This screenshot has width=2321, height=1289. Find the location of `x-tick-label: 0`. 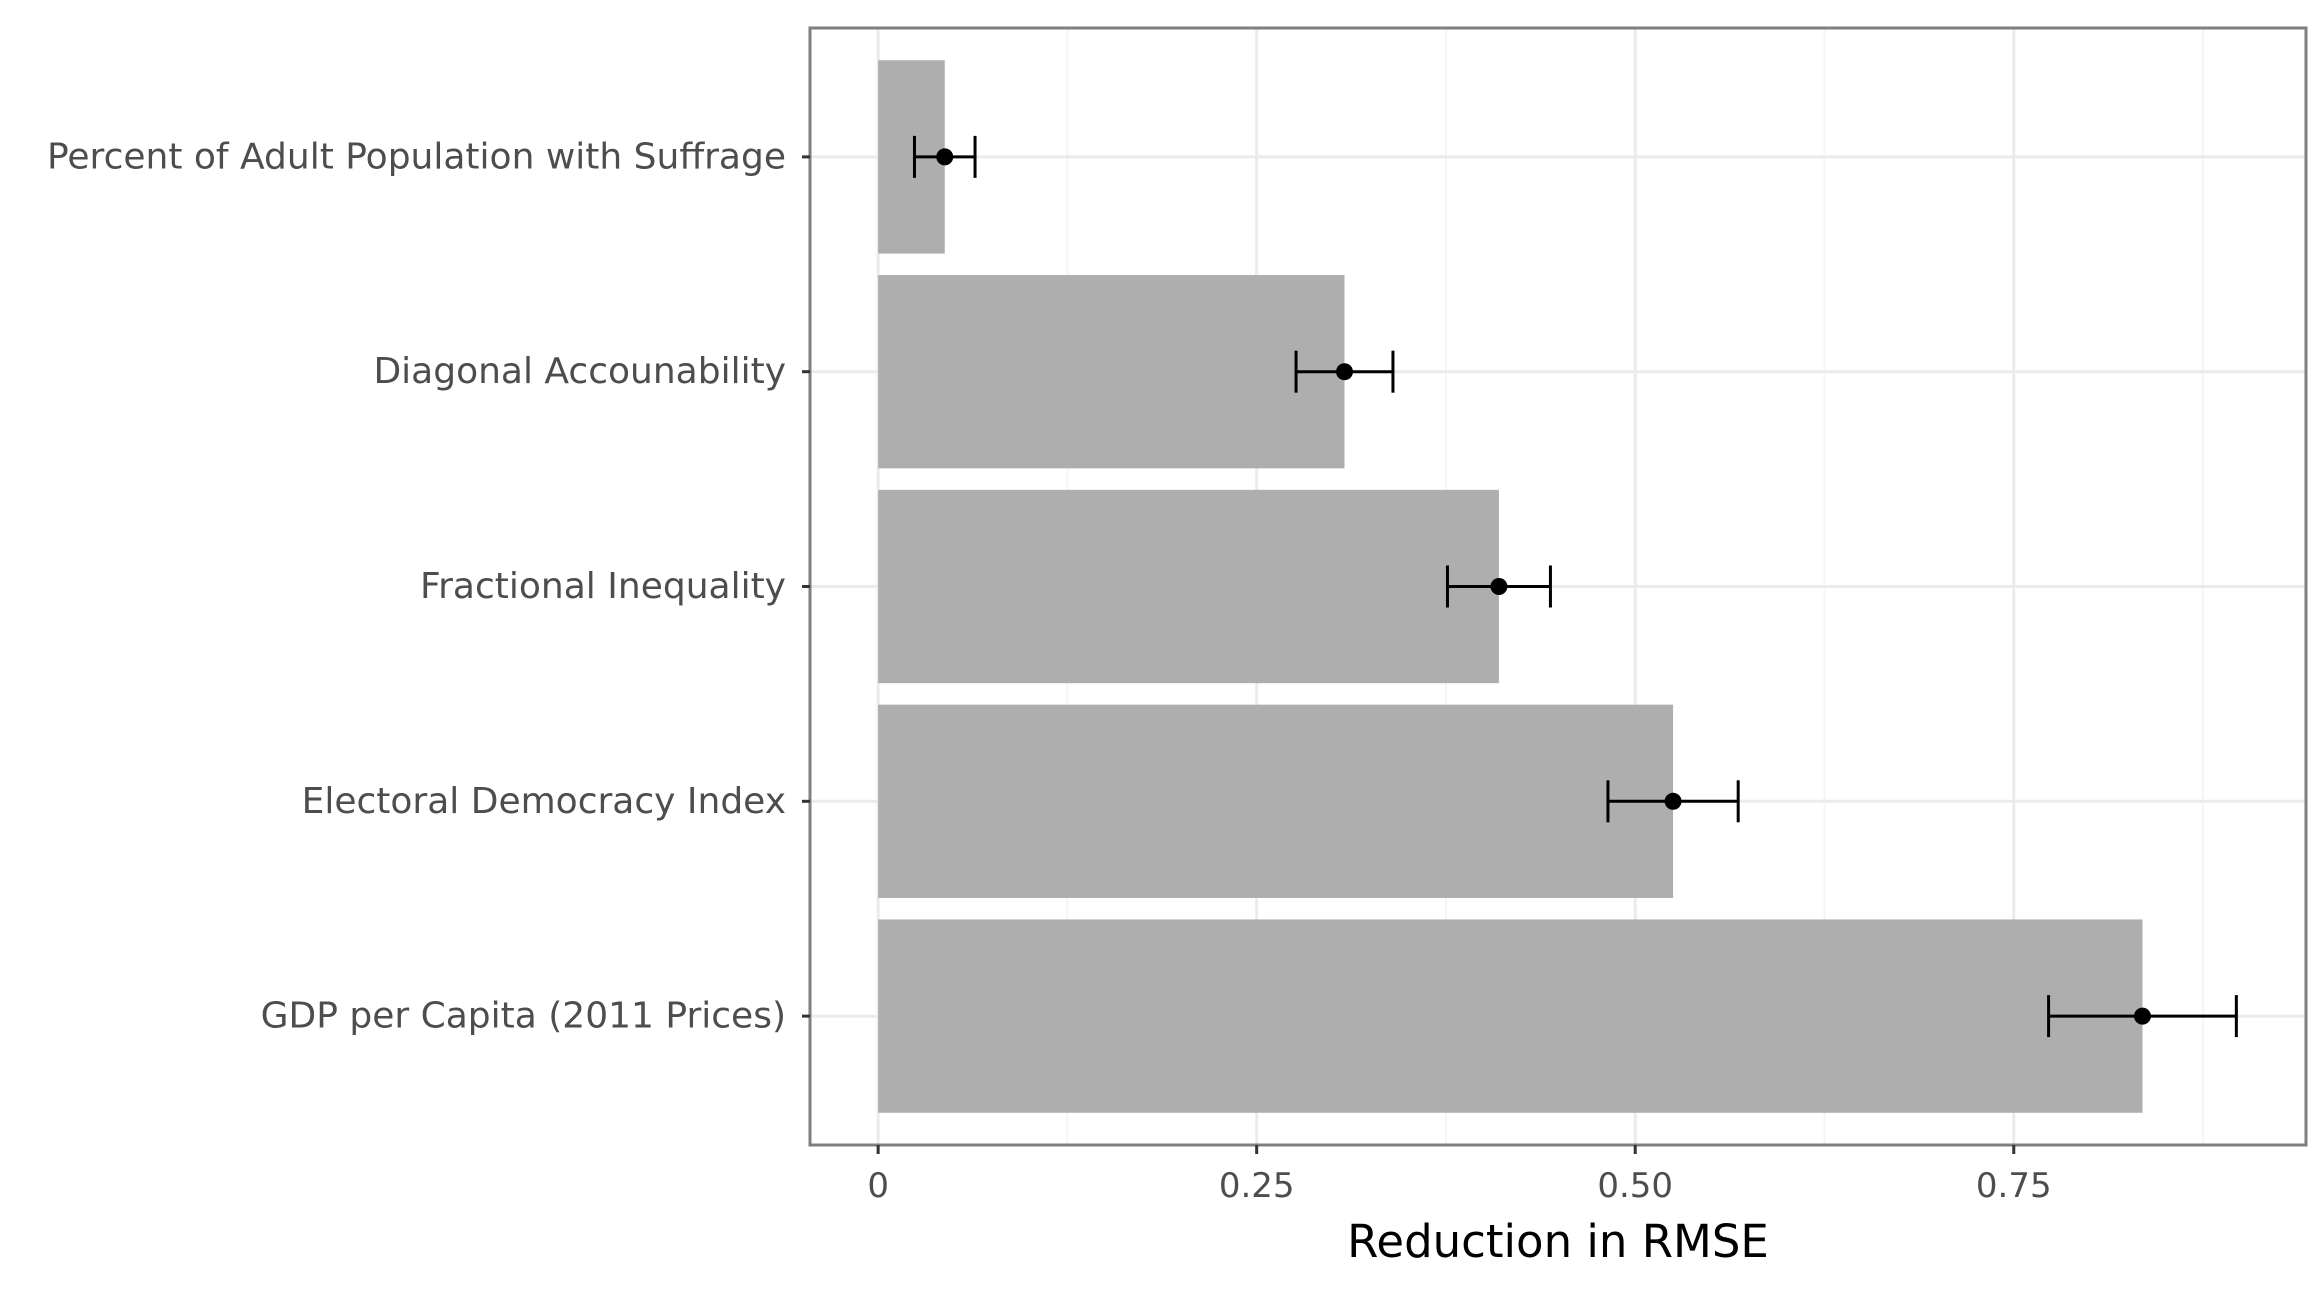

x-tick-label: 0 is located at coordinates (878, 1186).